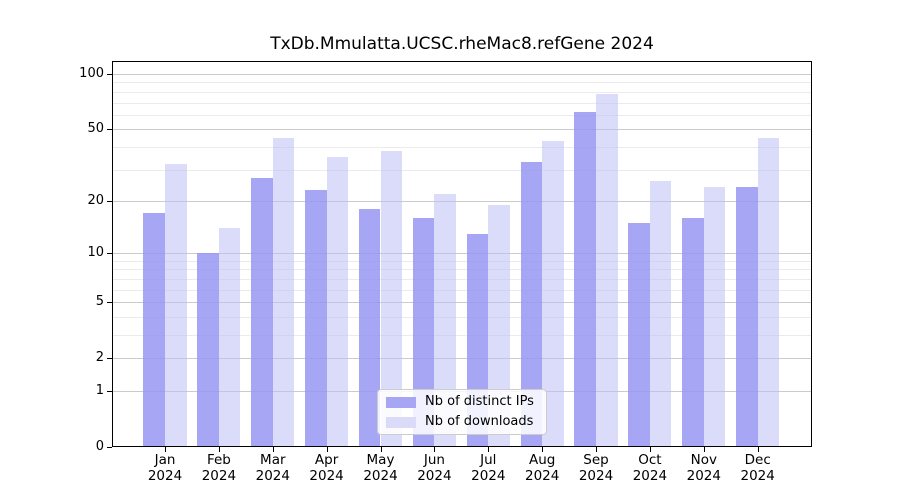 The height and width of the screenshot is (500, 900). I want to click on bar-nb-of-downloads-sep, so click(607, 270).